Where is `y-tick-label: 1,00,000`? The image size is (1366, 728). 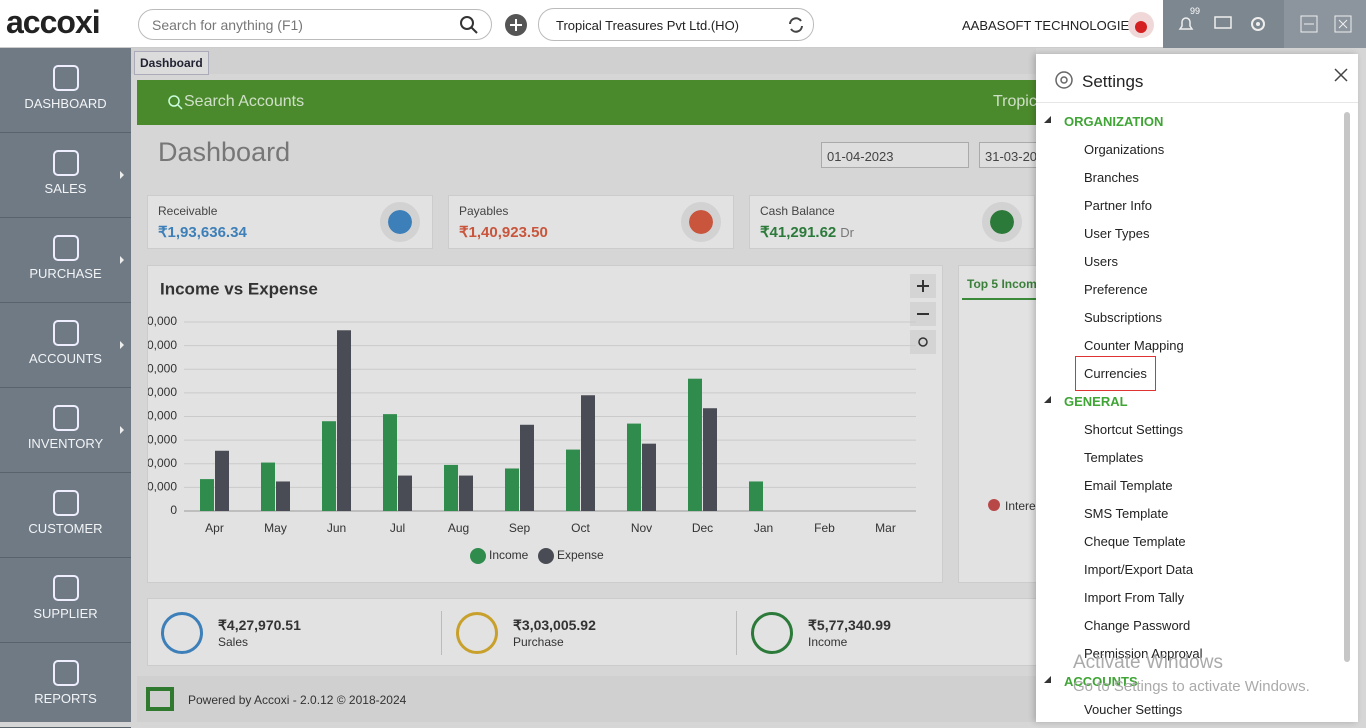 y-tick-label: 1,00,000 is located at coordinates (162, 392).